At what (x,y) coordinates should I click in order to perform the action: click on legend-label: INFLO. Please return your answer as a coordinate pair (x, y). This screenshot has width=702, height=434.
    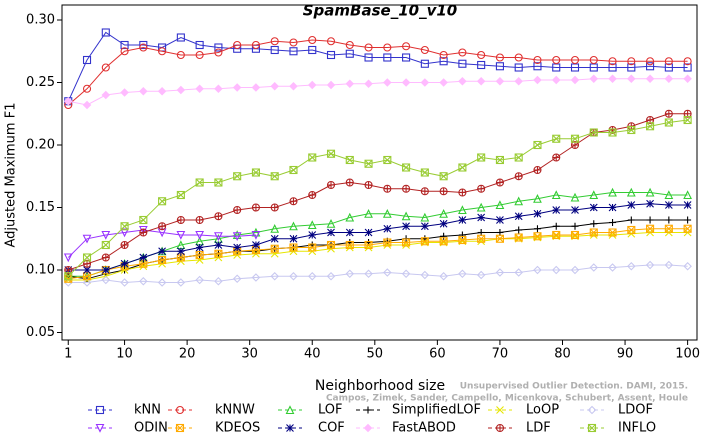
    Looking at the image, I should click on (637, 427).